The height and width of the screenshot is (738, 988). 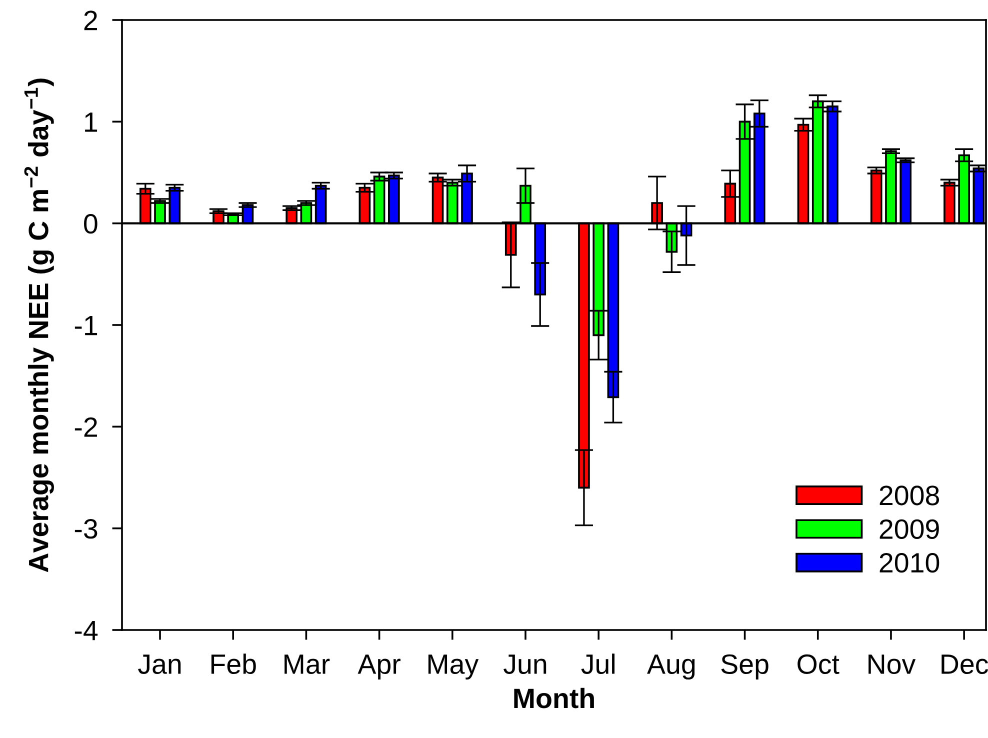 I want to click on y-tick-label: 0, so click(x=91, y=224).